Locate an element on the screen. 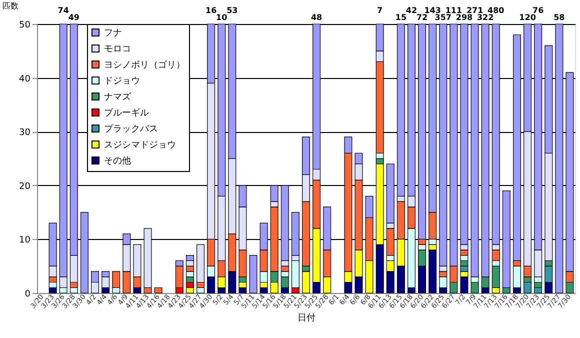 The image size is (580, 338). annotation: 42 is located at coordinates (412, 10).